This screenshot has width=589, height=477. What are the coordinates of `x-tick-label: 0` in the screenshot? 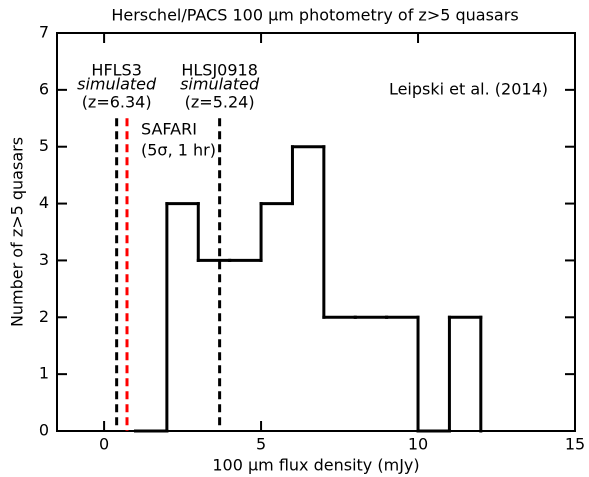 It's located at (104, 444).